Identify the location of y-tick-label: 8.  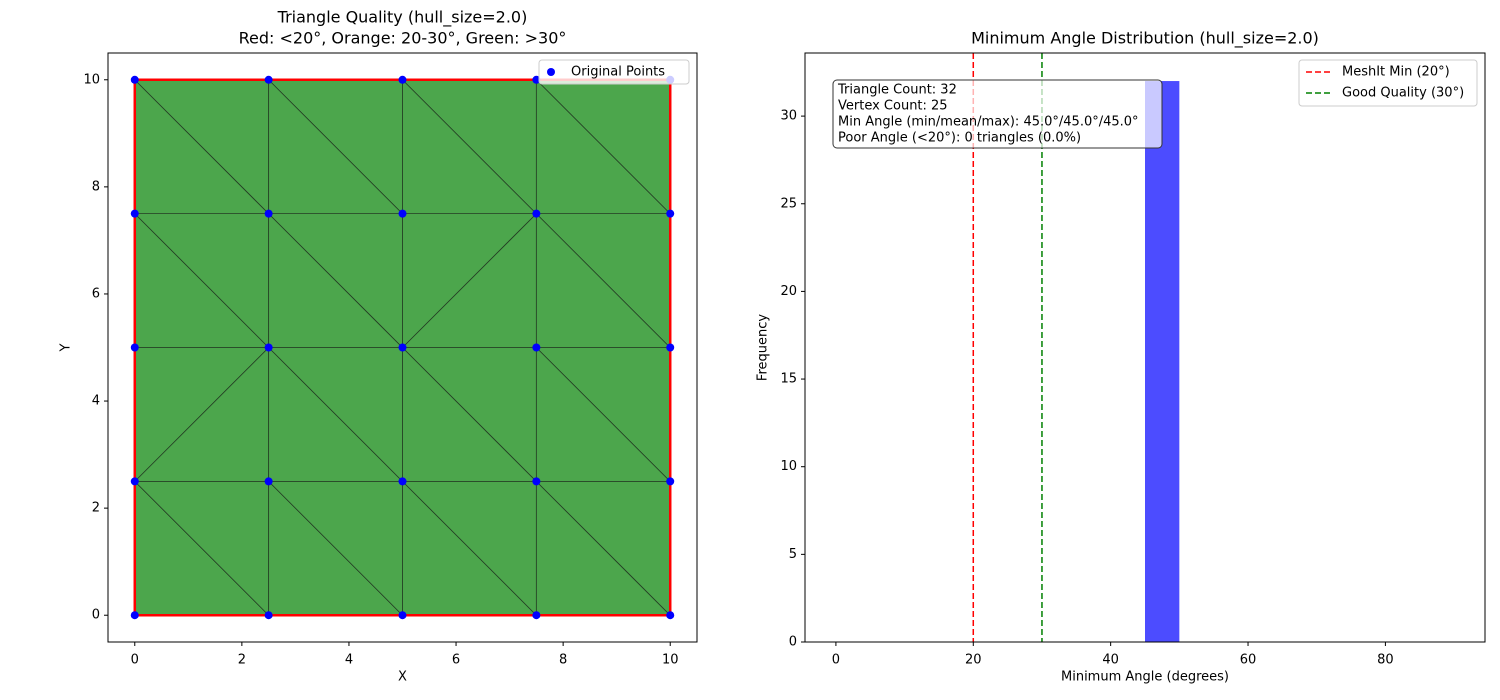
(96, 186).